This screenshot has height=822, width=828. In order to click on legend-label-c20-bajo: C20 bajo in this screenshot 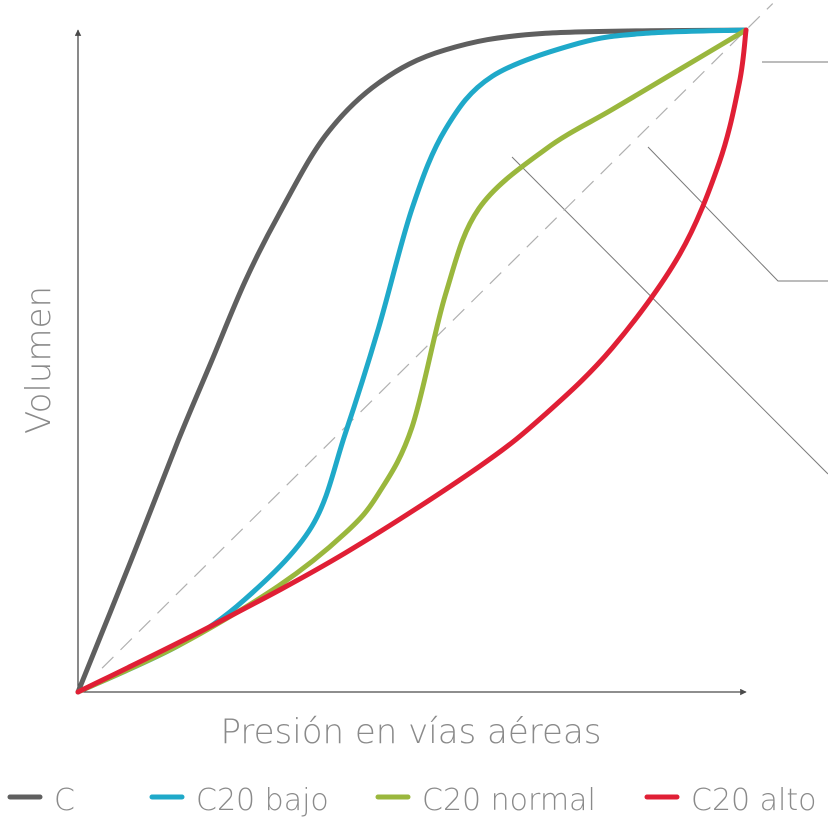, I will do `click(262, 800)`.